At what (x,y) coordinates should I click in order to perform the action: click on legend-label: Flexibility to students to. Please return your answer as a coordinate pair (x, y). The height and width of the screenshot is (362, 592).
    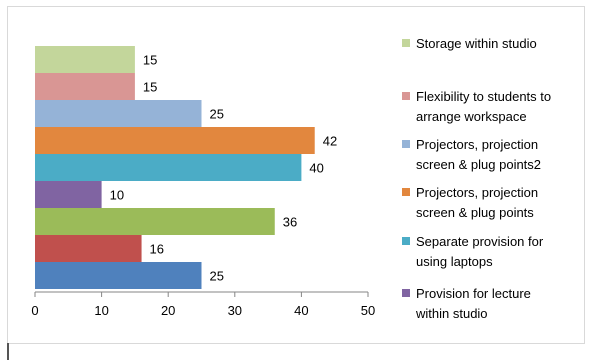
    Looking at the image, I should click on (483, 96).